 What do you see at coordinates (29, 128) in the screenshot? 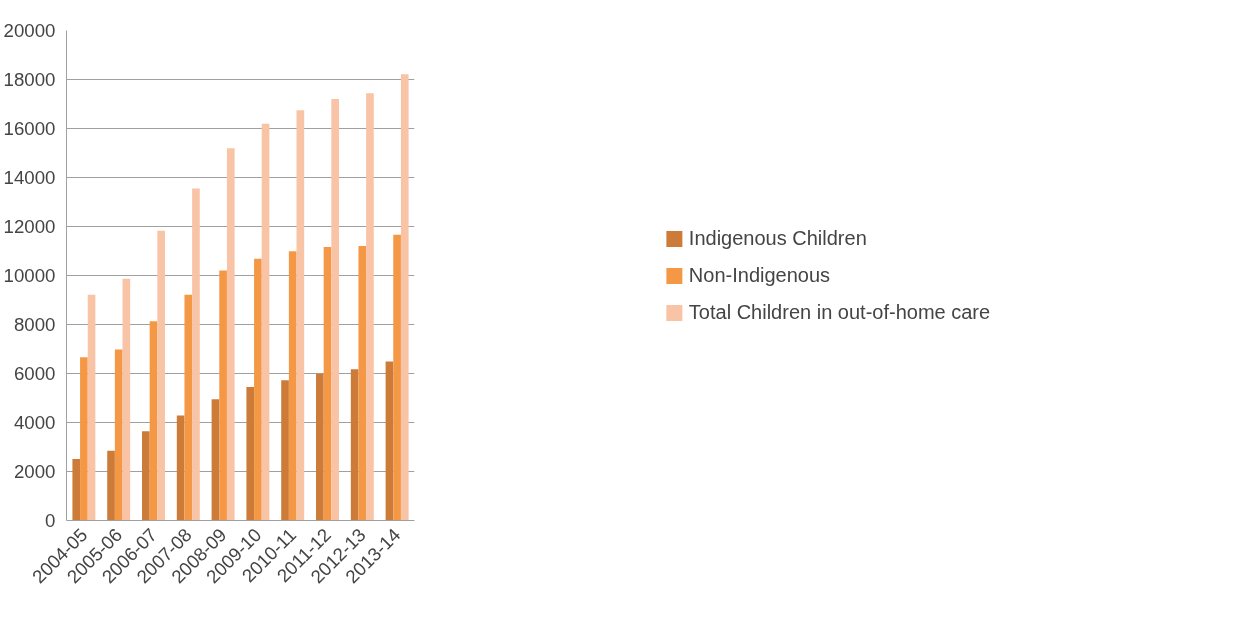
I see `y-tick-label: 16000` at bounding box center [29, 128].